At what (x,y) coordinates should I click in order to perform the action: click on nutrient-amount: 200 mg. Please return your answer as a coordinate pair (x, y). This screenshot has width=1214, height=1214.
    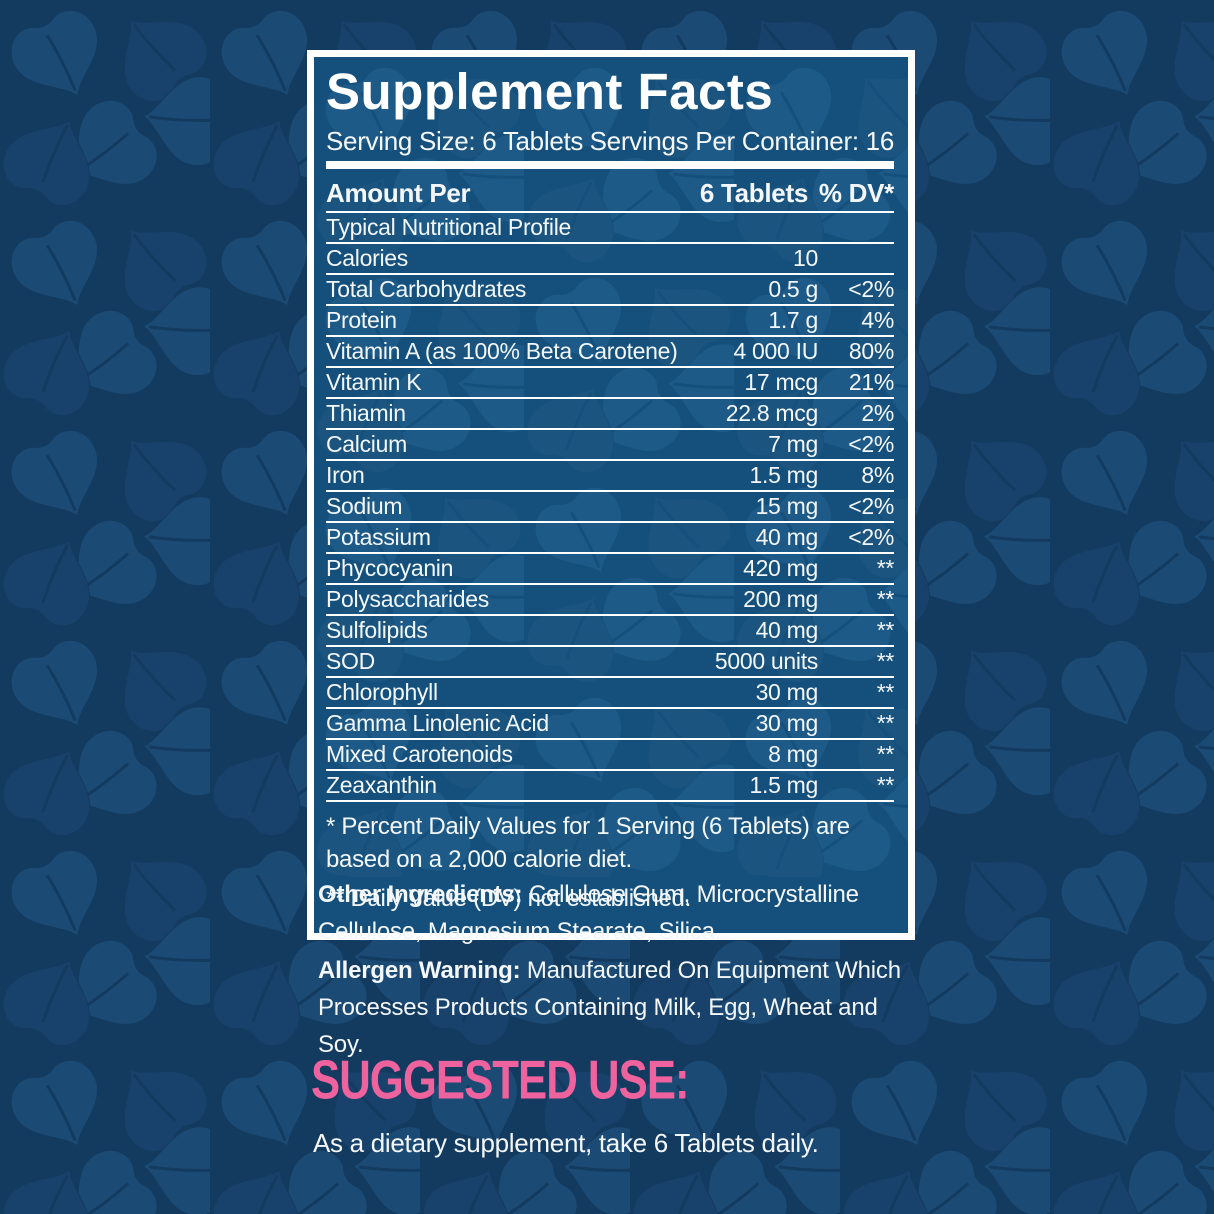
    Looking at the image, I should click on (780, 599).